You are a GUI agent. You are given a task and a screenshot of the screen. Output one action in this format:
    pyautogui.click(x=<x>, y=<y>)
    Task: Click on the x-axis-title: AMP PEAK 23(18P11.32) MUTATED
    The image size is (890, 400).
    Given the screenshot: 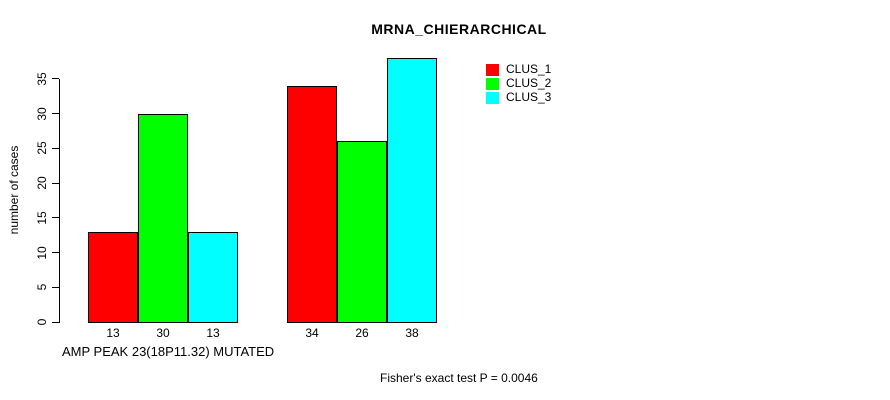 What is the action you would take?
    pyautogui.click(x=168, y=351)
    